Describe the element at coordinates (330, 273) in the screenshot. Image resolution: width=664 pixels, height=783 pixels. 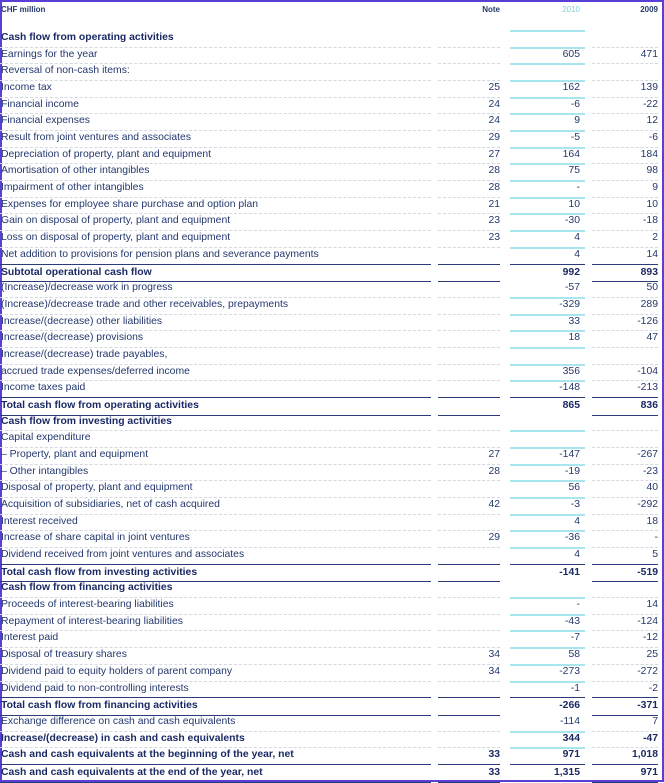
I see `total-row: Subtotal operational cash flow 992 893` at that location.